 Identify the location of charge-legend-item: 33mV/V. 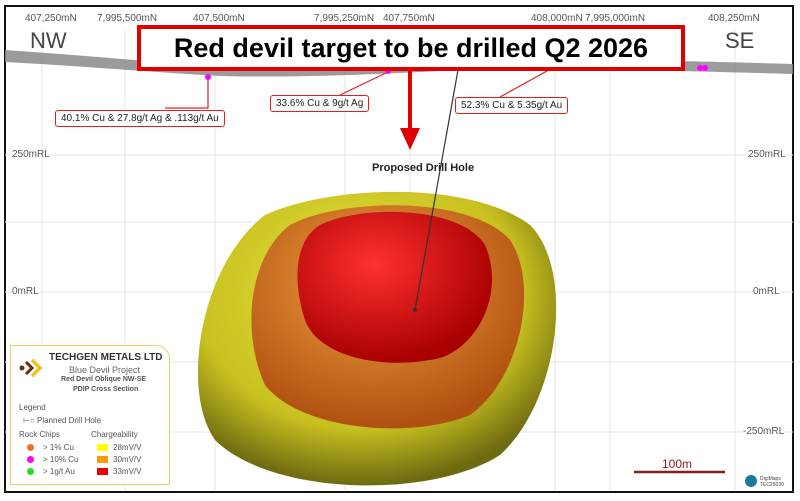
(119, 471).